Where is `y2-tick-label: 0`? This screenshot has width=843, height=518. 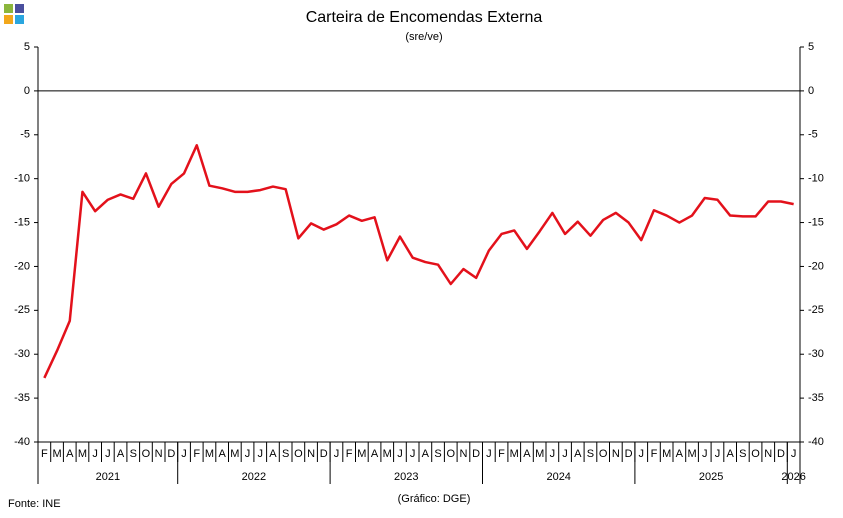 y2-tick-label: 0 is located at coordinates (811, 91).